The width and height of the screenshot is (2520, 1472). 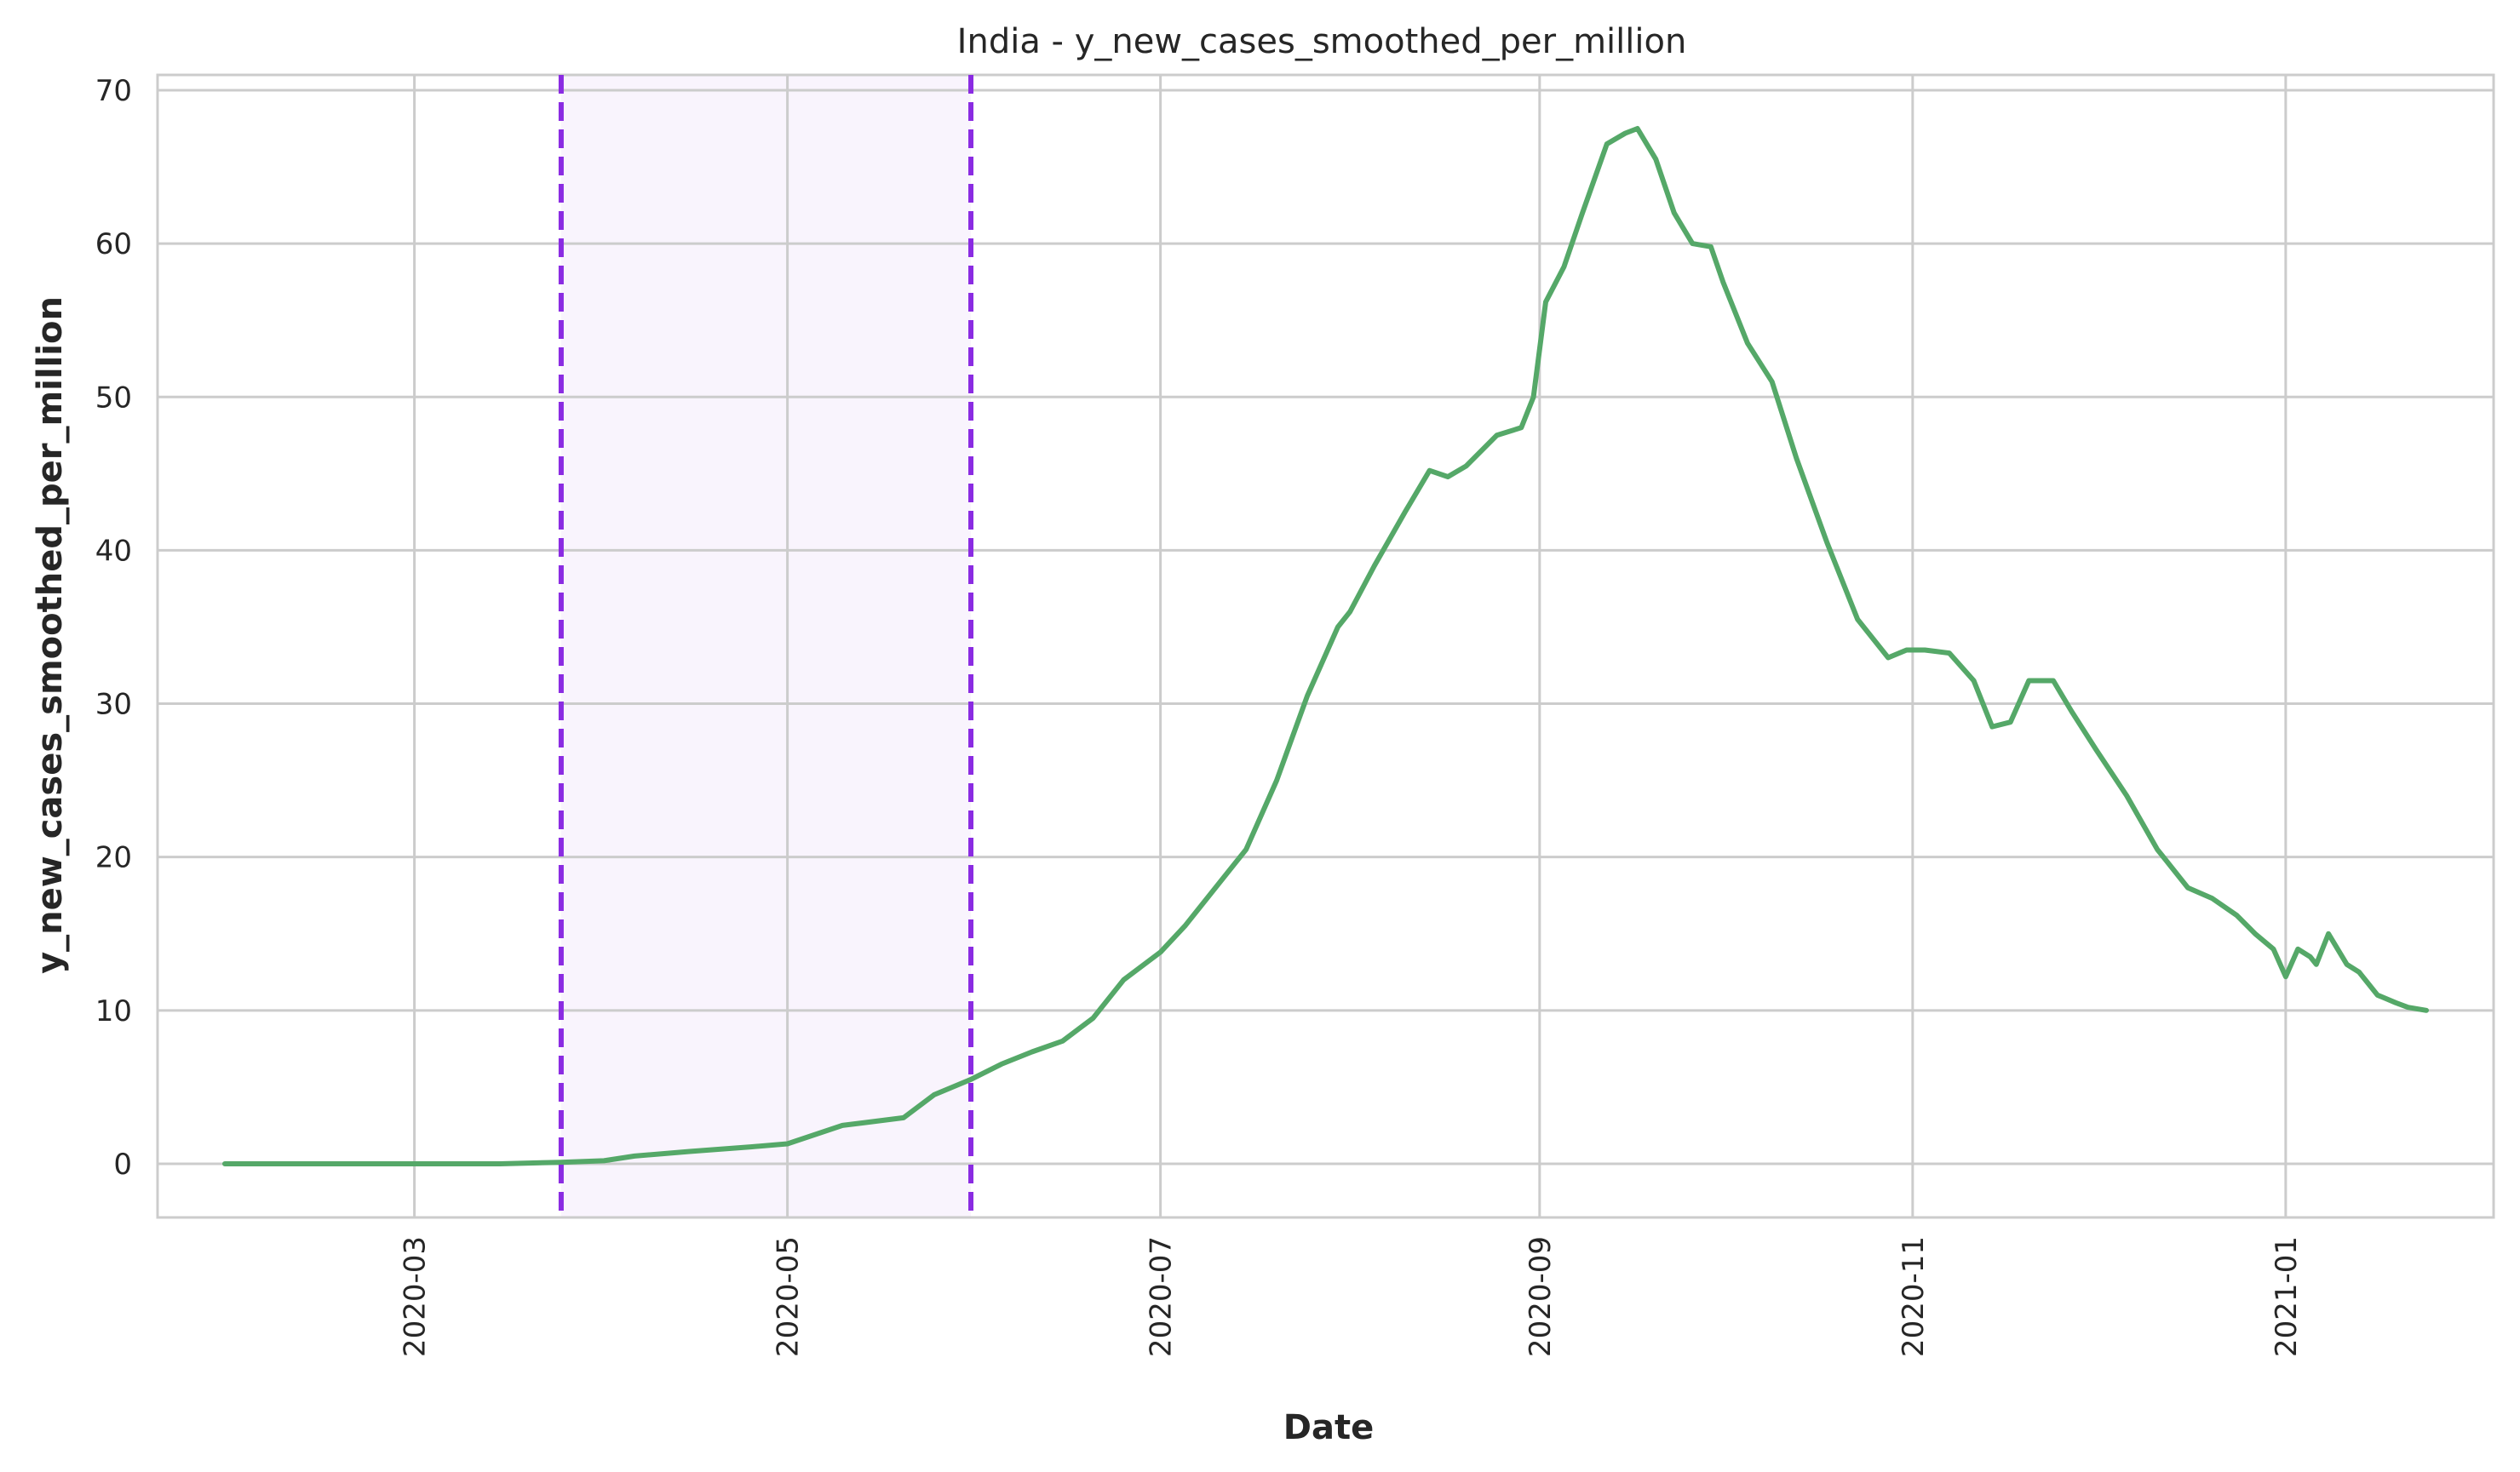 I want to click on x-tick-label: 2020-09, so click(x=1541, y=1296).